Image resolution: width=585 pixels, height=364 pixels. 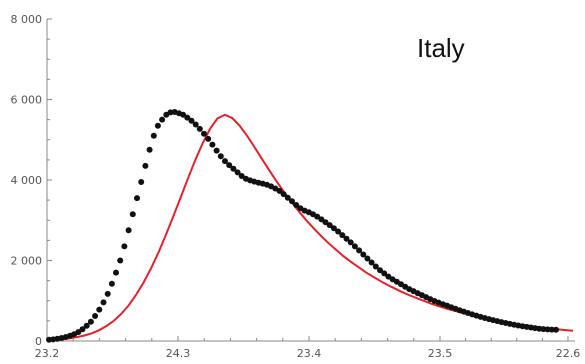 What do you see at coordinates (309, 353) in the screenshot?
I see `x-tick-label: 23.4` at bounding box center [309, 353].